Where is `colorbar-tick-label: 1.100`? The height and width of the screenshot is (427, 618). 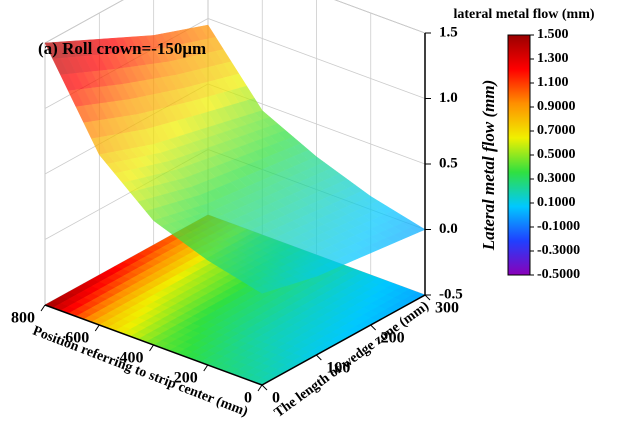
colorbar-tick-label: 1.100 is located at coordinates (553, 82).